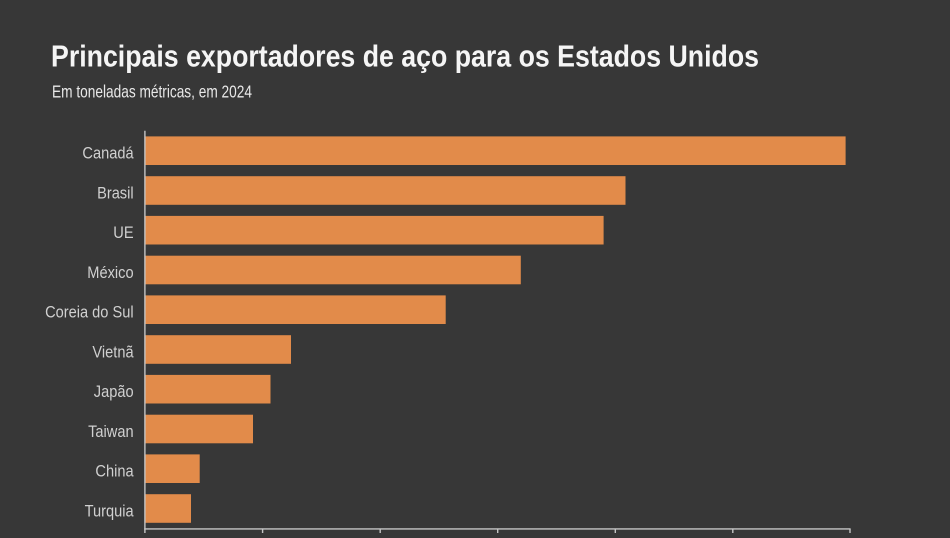 This screenshot has height=538, width=950. Describe the element at coordinates (123, 232) in the screenshot. I see `svg-text: UE` at that location.